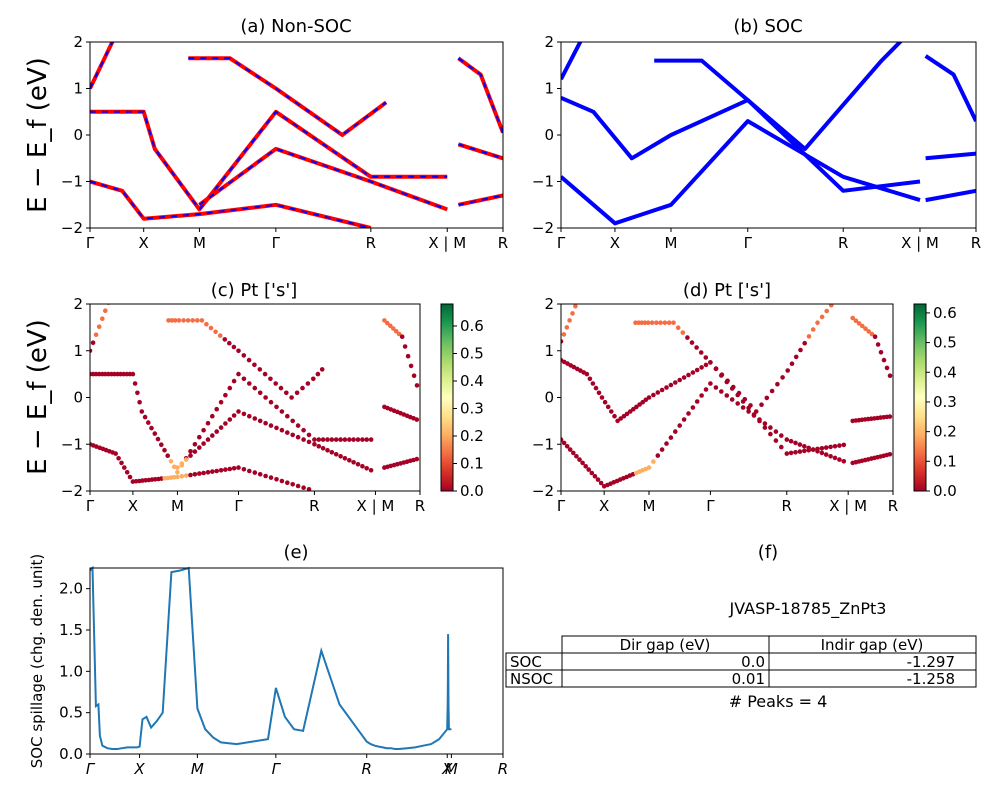 This screenshot has width=1000, height=800. I want to click on panel-e-ylabel: SOC spillage (chg. den. unit), so click(37, 661).